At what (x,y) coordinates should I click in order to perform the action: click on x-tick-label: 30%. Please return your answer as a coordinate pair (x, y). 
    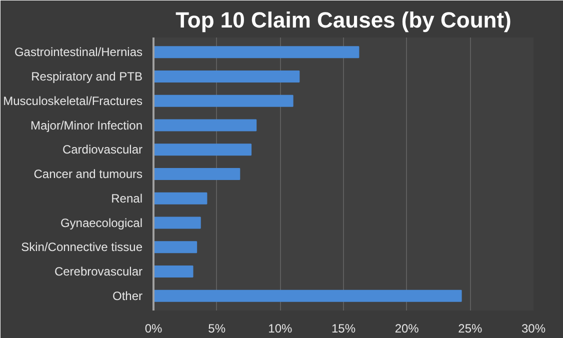
    Looking at the image, I should click on (533, 329).